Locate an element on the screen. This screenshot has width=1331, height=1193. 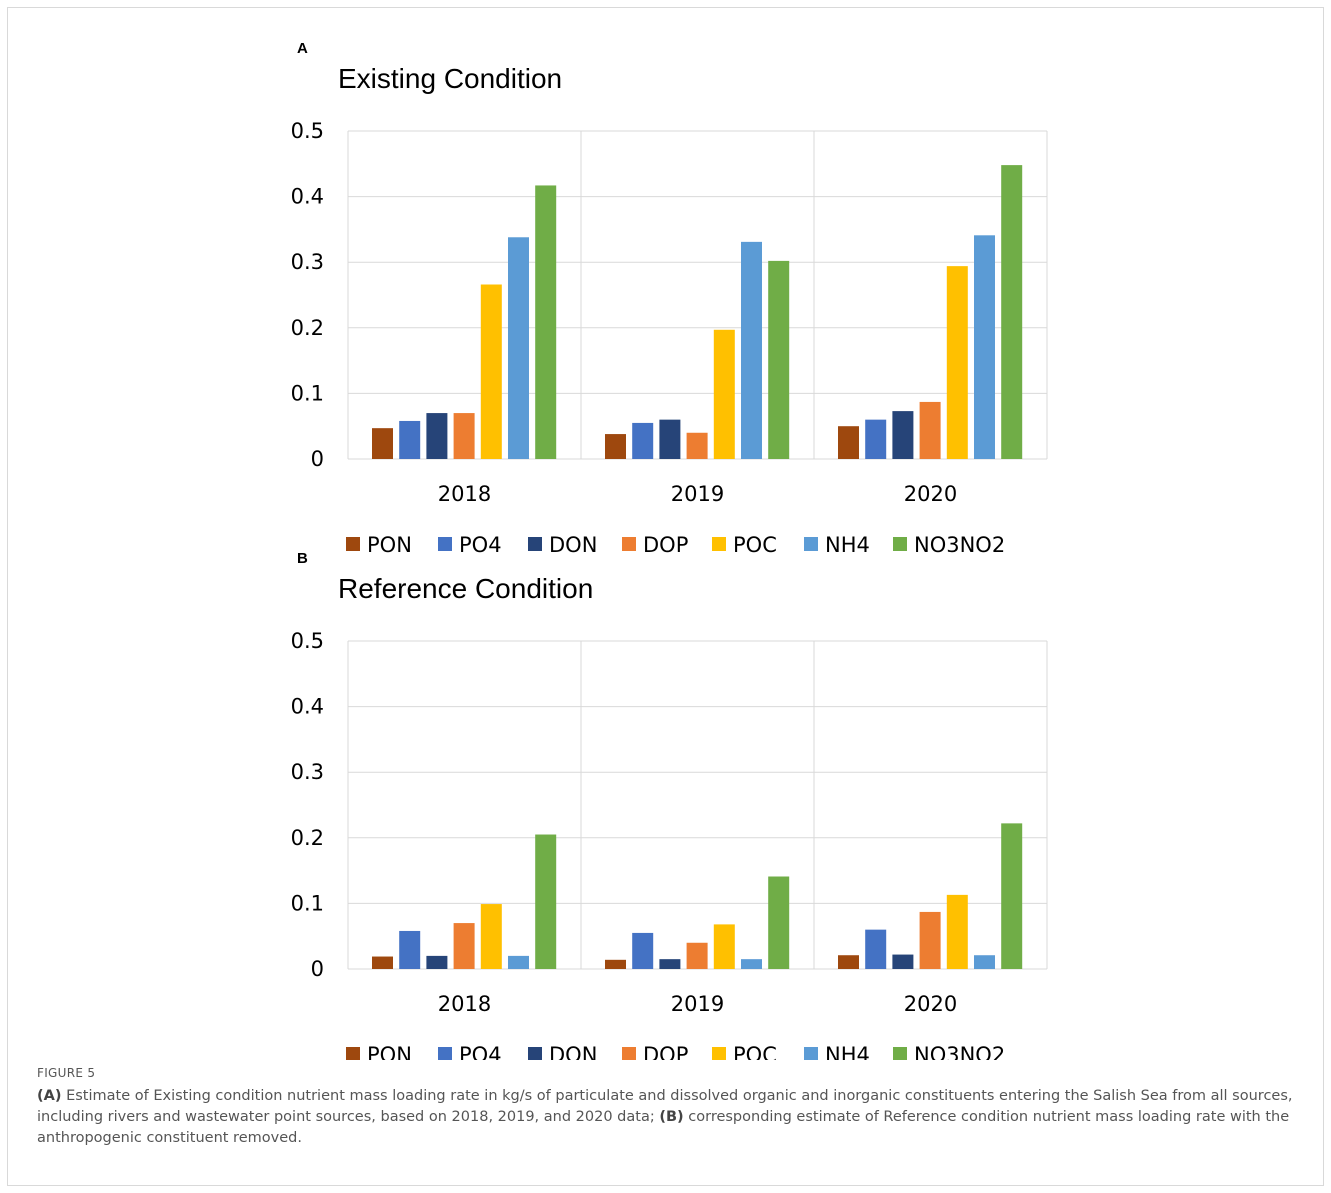
chart-title: Reference Condition is located at coordinates (465, 588).